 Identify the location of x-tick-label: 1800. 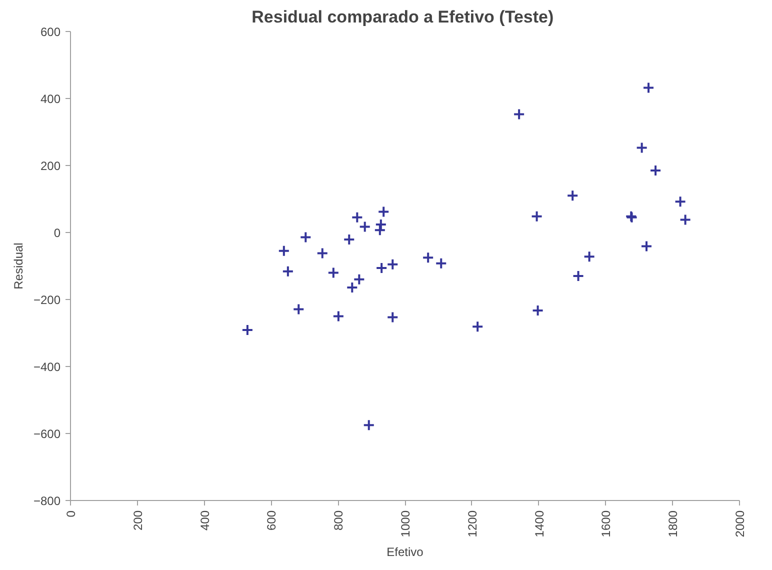
(673, 524).